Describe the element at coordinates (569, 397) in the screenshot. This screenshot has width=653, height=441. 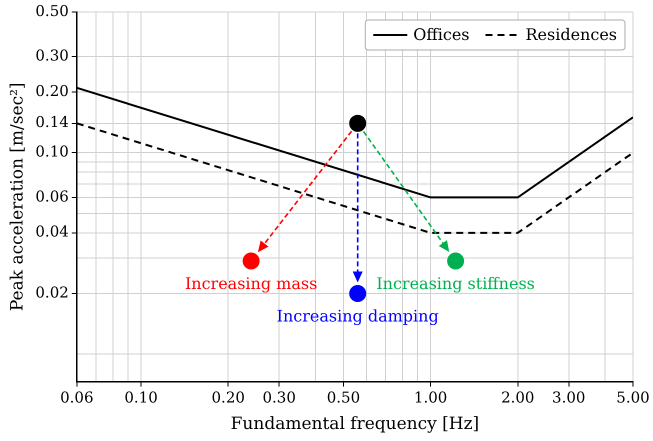
I see `x-tick-label: 3.00` at that location.